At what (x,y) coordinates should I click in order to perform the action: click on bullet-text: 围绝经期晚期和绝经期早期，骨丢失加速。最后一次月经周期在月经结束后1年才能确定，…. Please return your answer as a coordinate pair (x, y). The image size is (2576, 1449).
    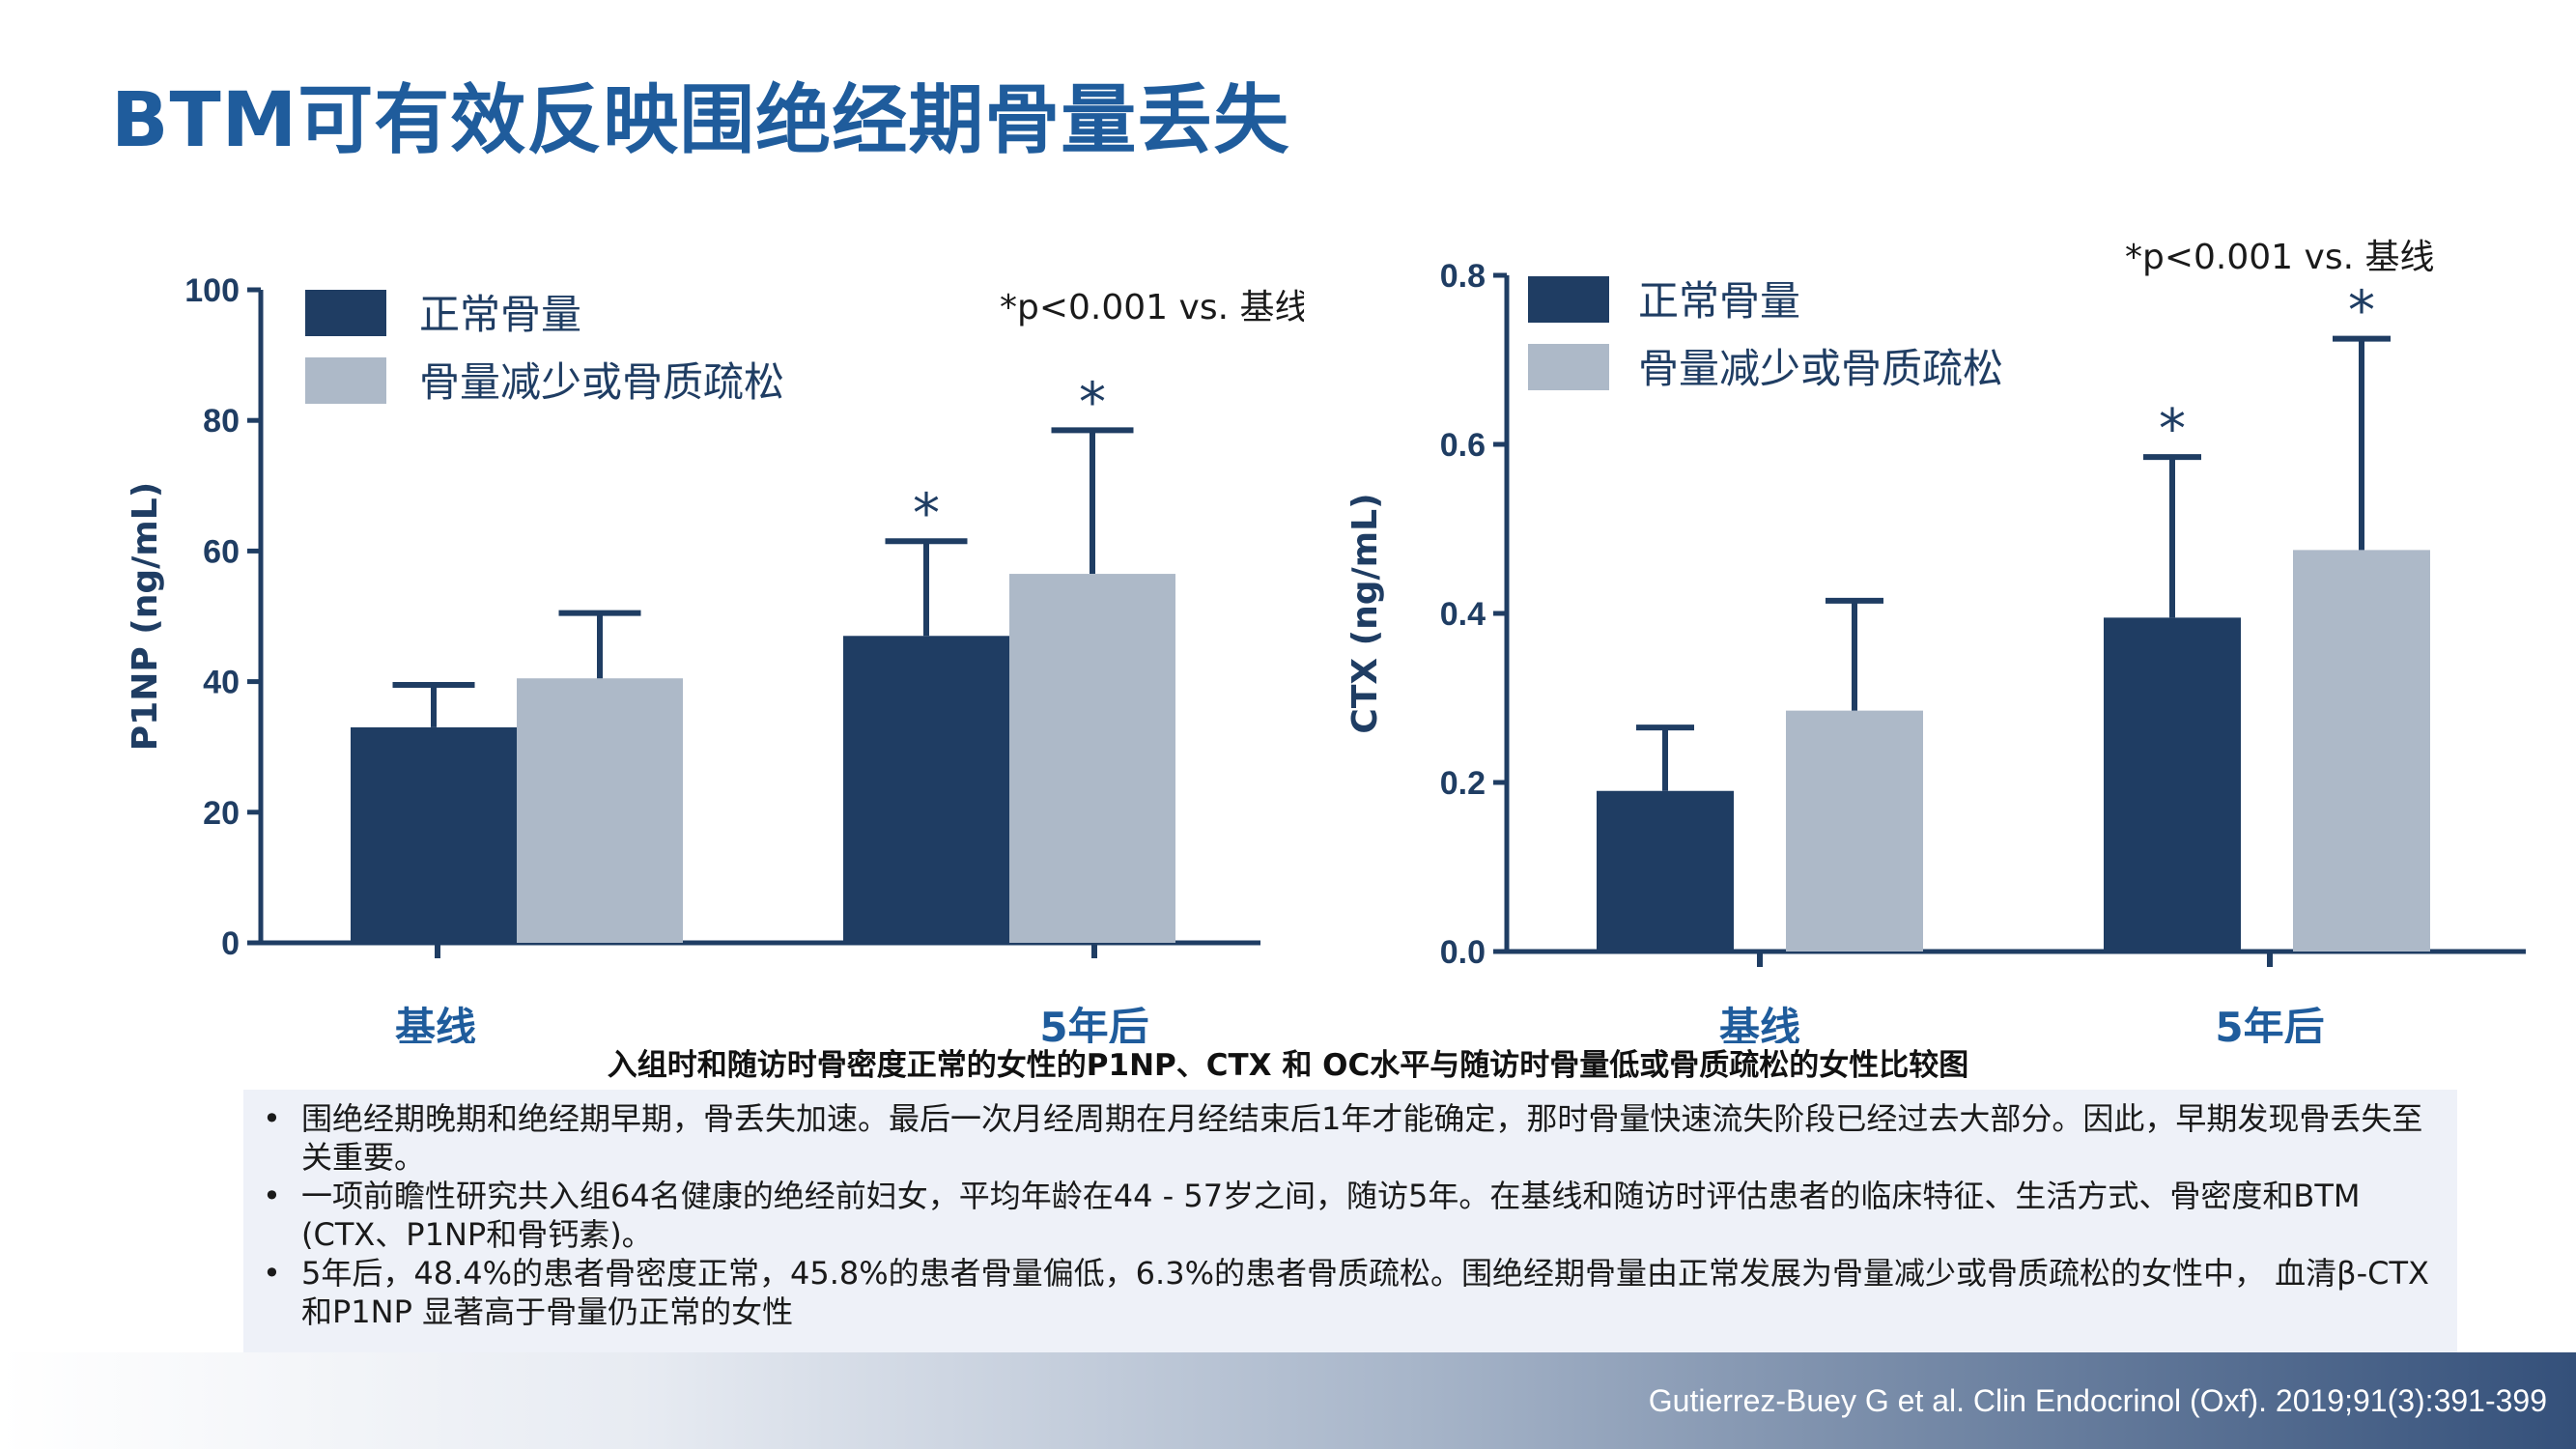
    Looking at the image, I should click on (1362, 1138).